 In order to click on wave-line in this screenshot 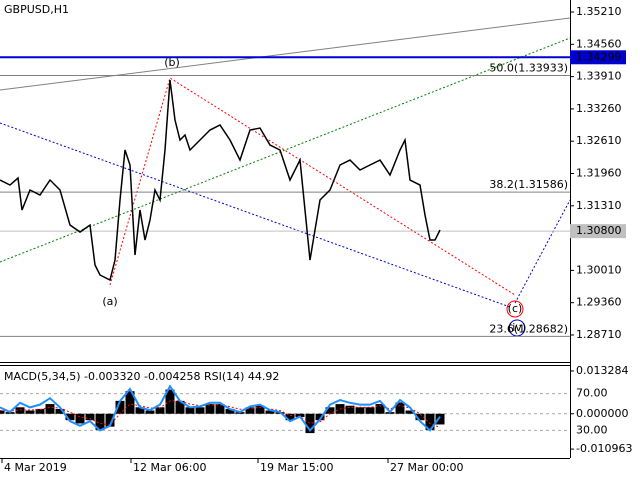, I will do `click(542, 251)`.